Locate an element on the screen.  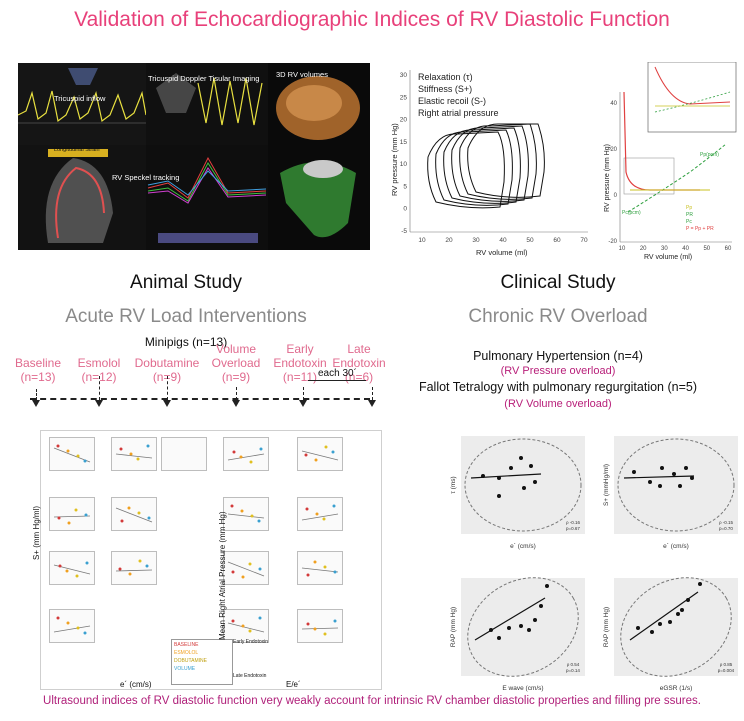
pm-xticks-label: 40 is located at coordinates (685, 249).